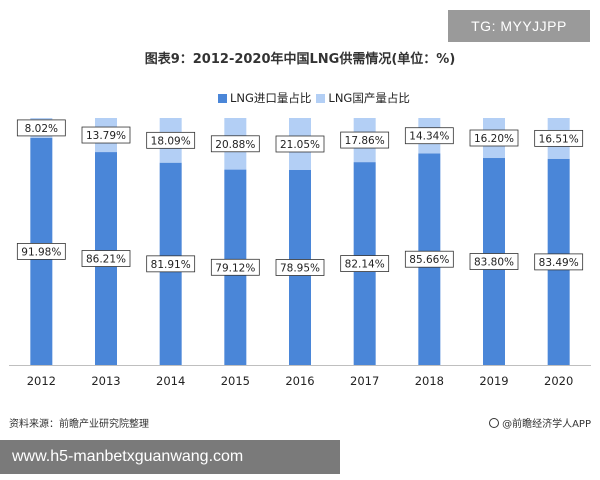 This screenshot has height=480, width=600. I want to click on label-box-import-2017, so click(365, 263).